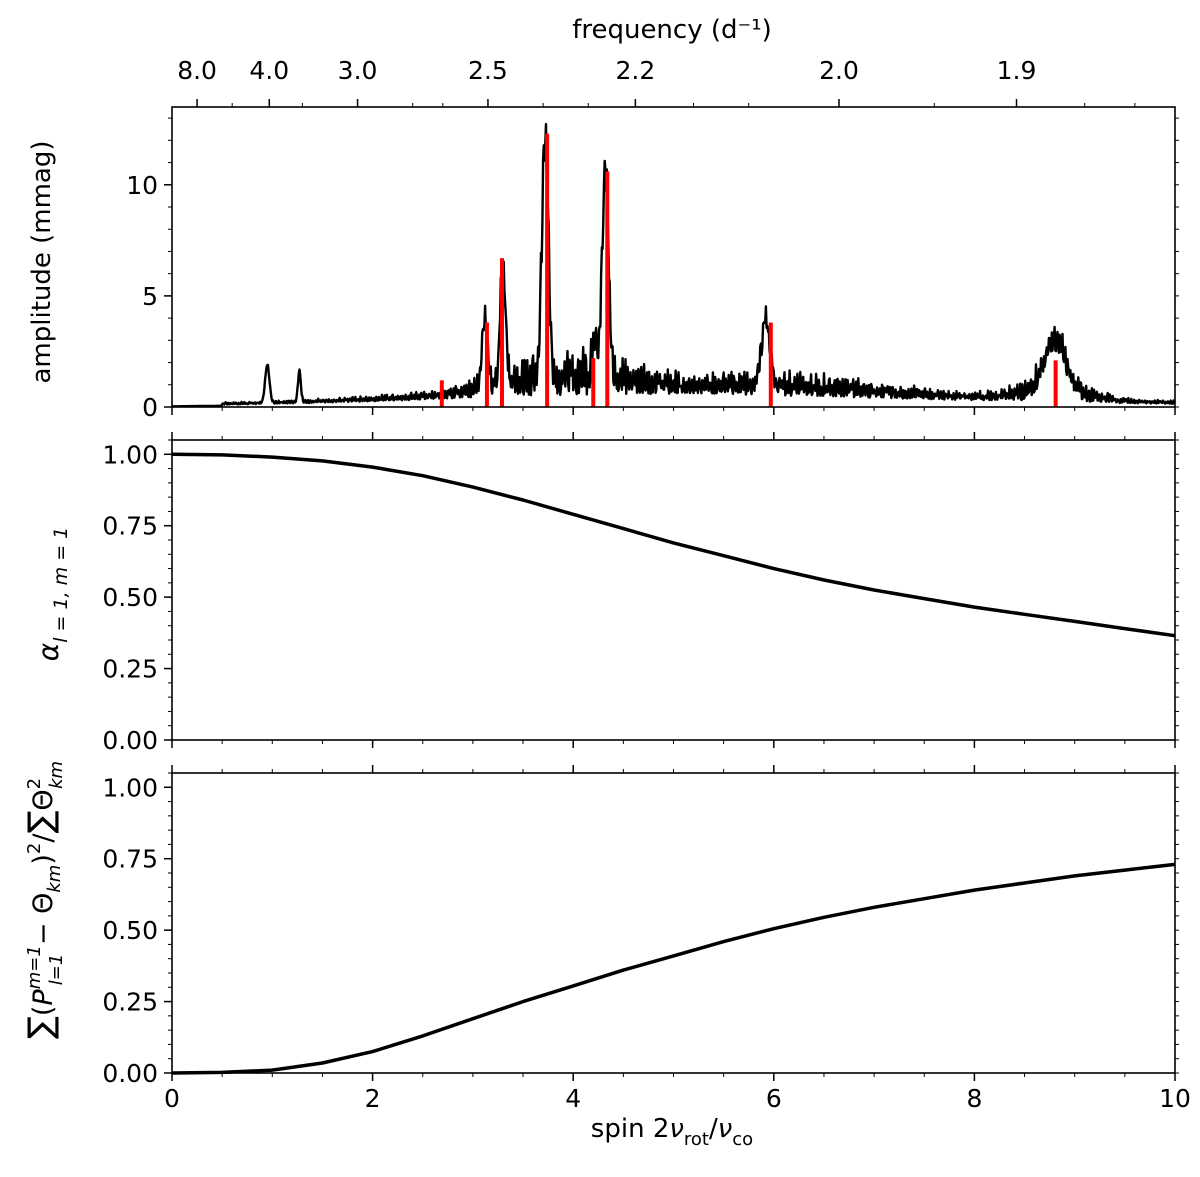 The image size is (1200, 1177). Describe the element at coordinates (172, 1098) in the screenshot. I see `x-tick-label: 0` at that location.